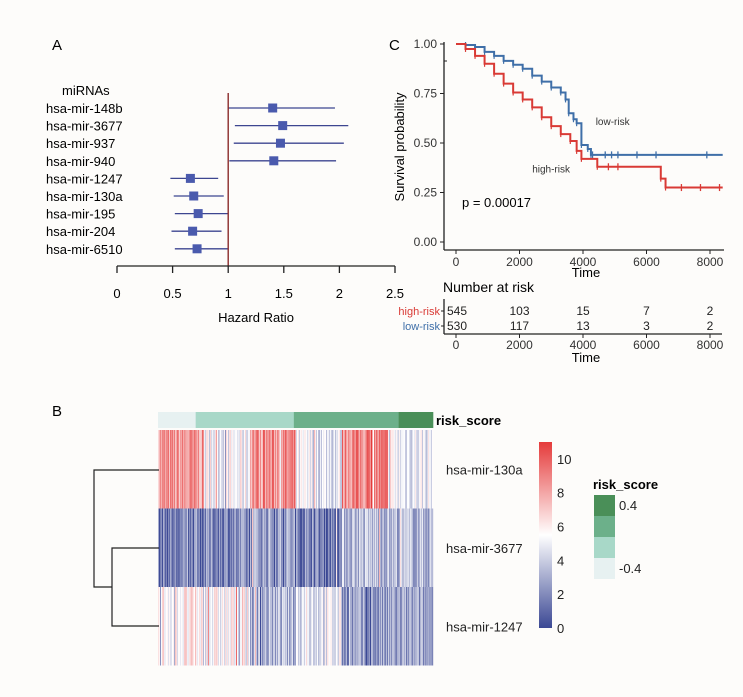 This screenshot has width=743, height=697. Describe the element at coordinates (456, 262) in the screenshot. I see `km-x-tick-label: 0` at that location.